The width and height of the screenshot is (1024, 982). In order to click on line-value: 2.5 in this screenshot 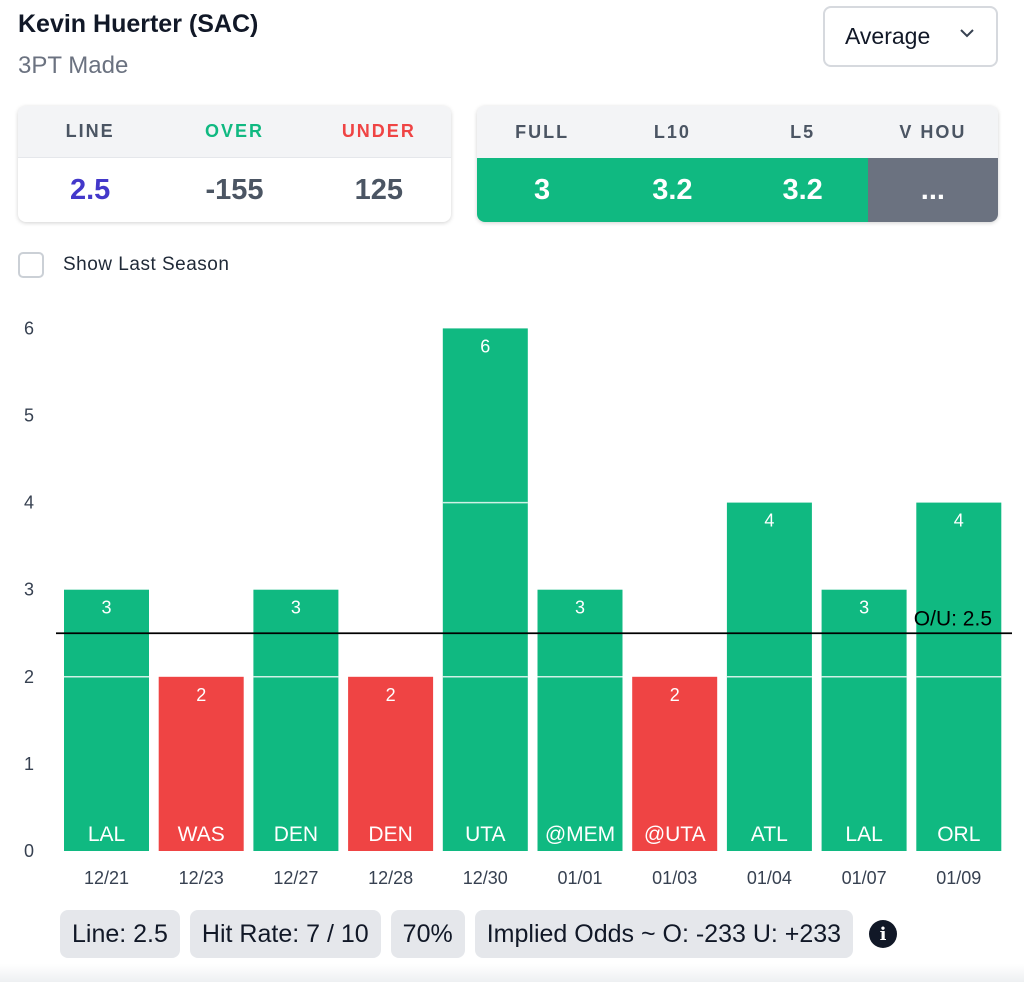, I will do `click(90, 189)`.